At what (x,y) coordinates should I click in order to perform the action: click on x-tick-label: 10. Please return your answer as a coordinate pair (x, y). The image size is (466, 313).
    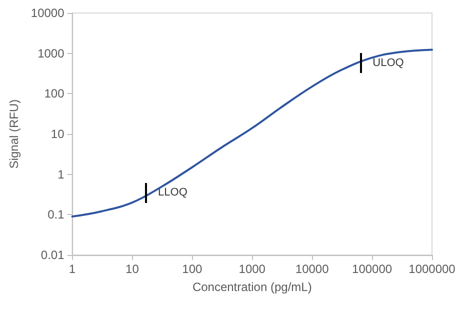
    Looking at the image, I should click on (133, 269).